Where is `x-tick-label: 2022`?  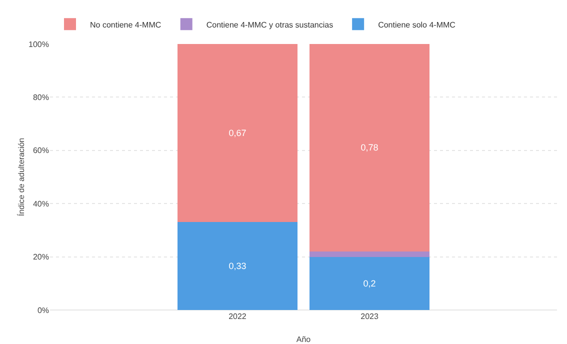
x-tick-label: 2022 is located at coordinates (237, 316).